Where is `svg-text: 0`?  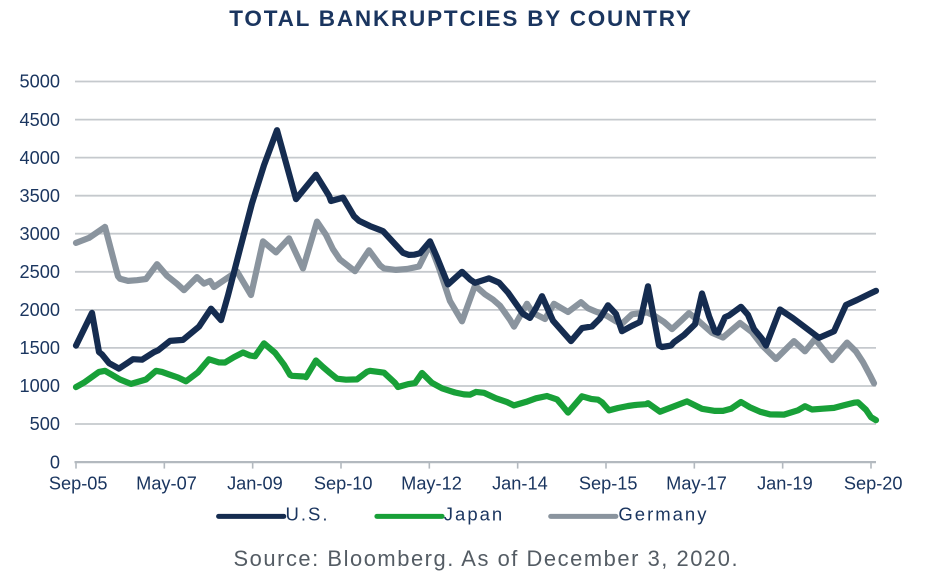
svg-text: 0 is located at coordinates (55, 462).